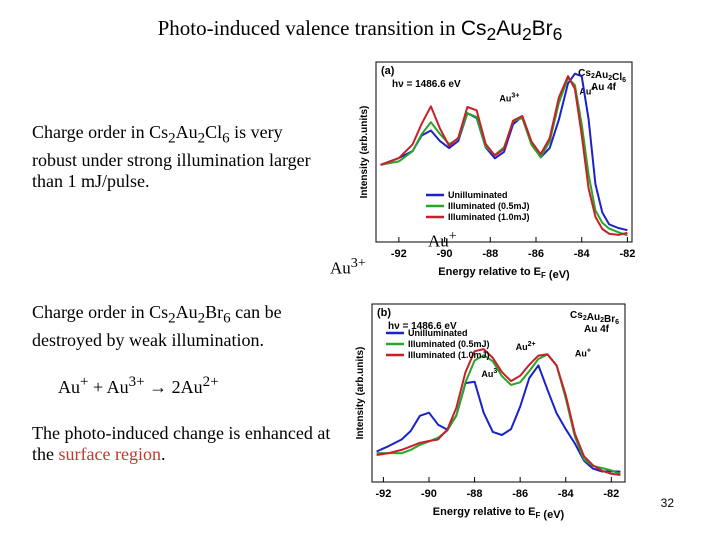 This screenshot has height=540, width=720. Describe the element at coordinates (384, 313) in the screenshot. I see `panel-label: (b)` at that location.